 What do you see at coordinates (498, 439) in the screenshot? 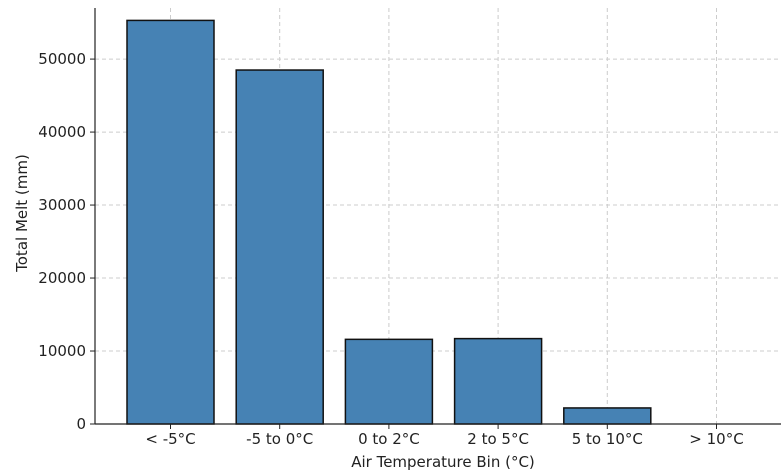
I see `x-tick-label: 2 to 5°C` at bounding box center [498, 439].